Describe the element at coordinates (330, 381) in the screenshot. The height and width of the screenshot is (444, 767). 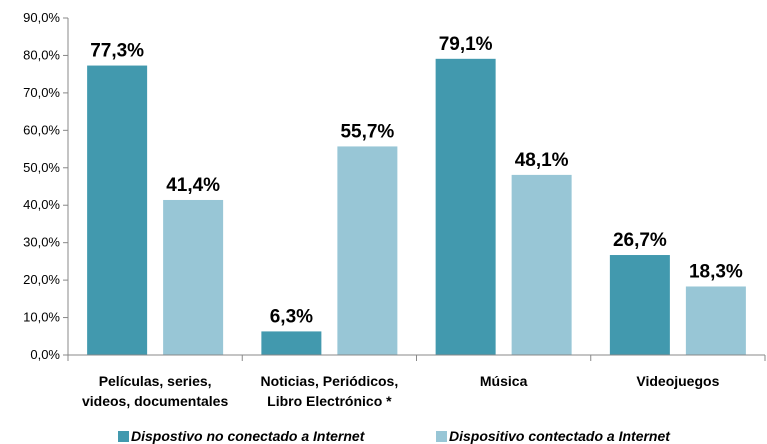
I see `x-category-label: Noticias, Periódicos,` at that location.